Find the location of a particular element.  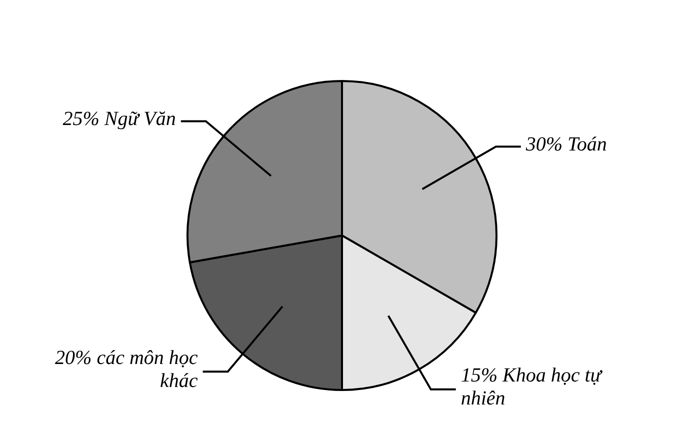

slice-label: 15% Khoa học tự nhiên is located at coordinates (532, 387).